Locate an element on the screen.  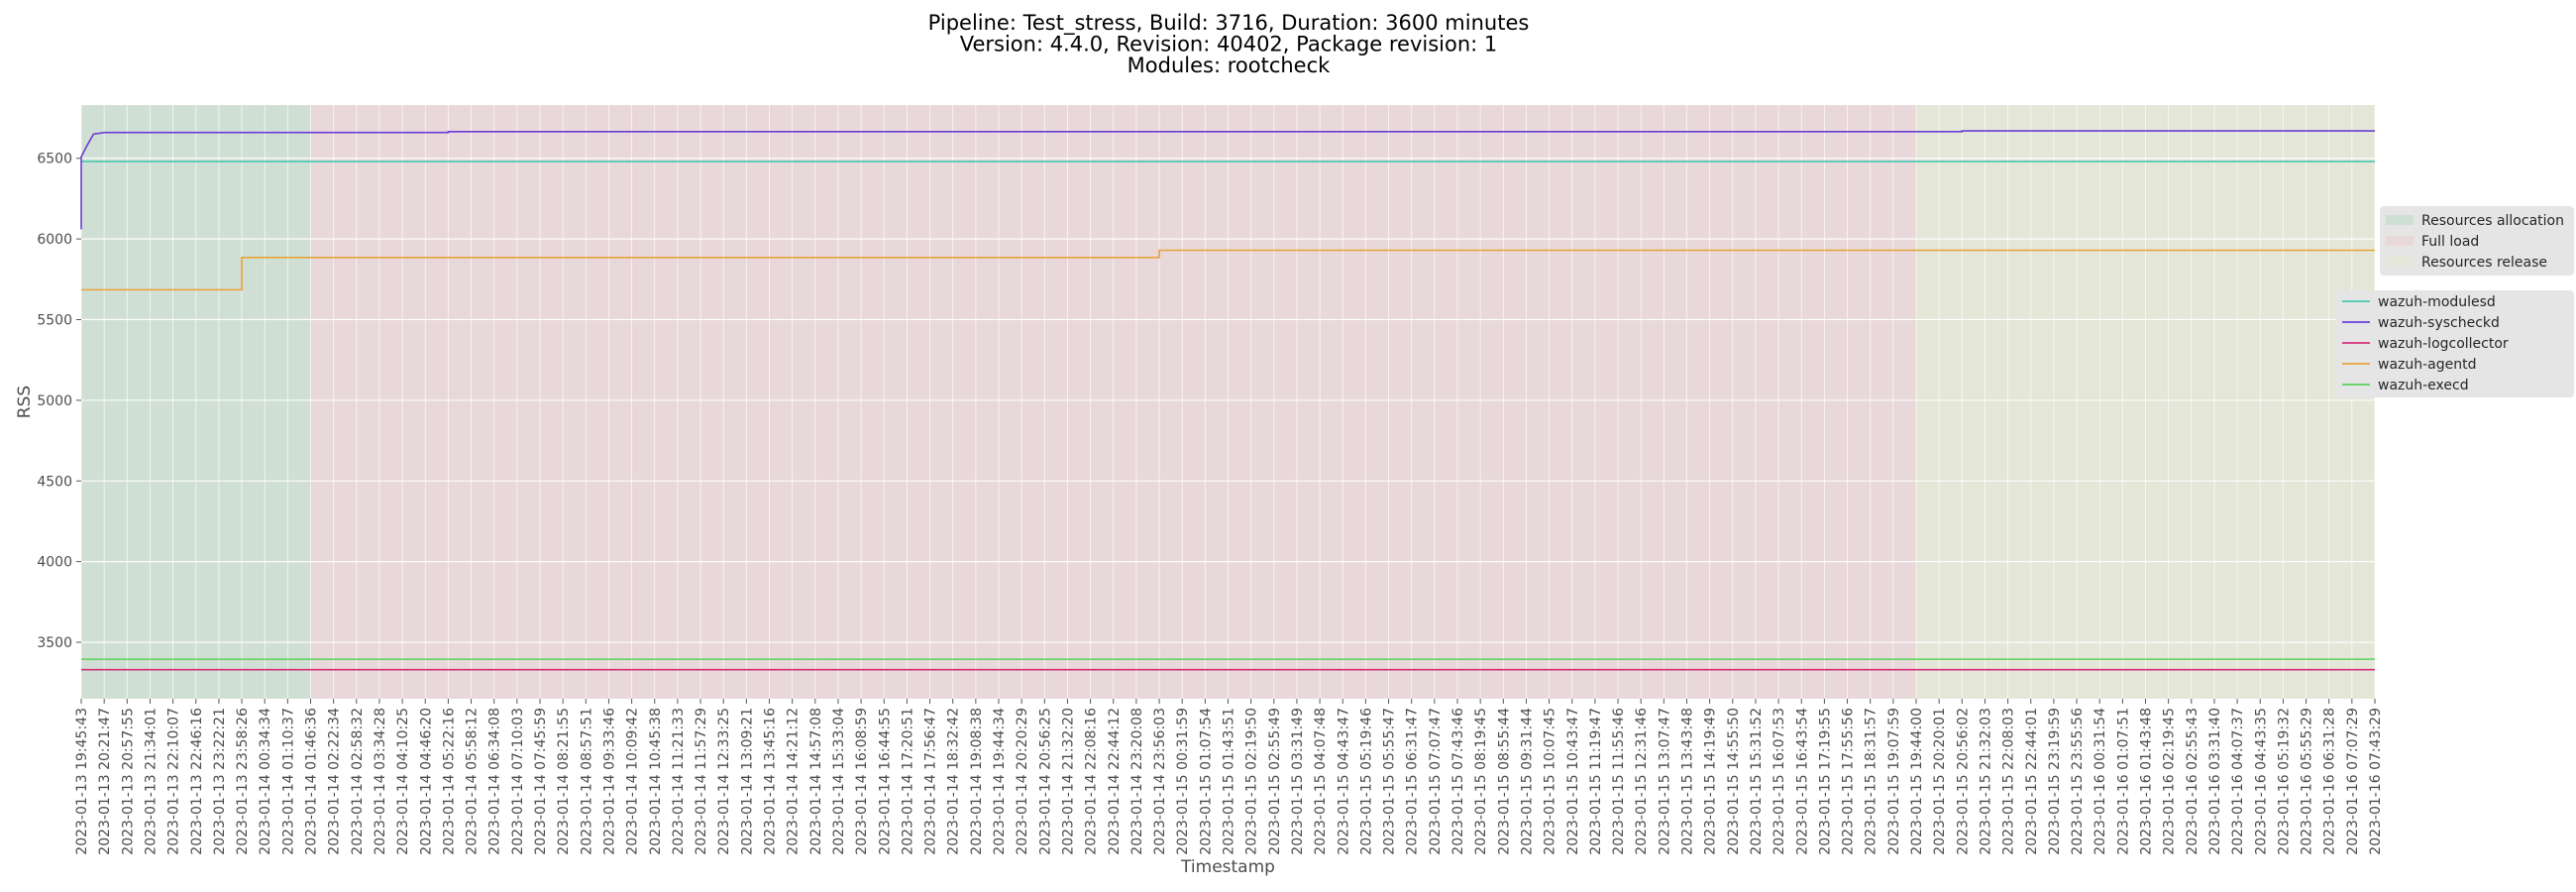
x-tick-label: 2023-01-14 14:21:12 is located at coordinates (794, 782).